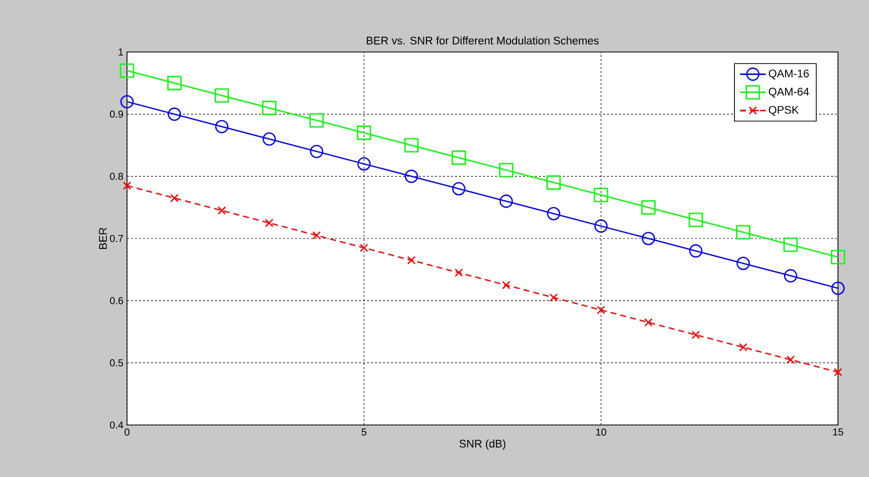 This screenshot has height=477, width=869. I want to click on x-tick-label: 0, so click(127, 432).